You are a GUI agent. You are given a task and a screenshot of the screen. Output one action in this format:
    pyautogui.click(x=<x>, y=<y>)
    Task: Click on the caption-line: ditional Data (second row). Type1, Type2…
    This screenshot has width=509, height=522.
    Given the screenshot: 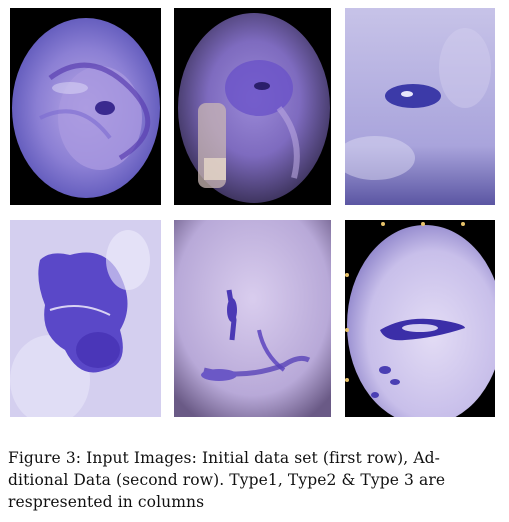 What is the action you would take?
    pyautogui.click(x=227, y=480)
    